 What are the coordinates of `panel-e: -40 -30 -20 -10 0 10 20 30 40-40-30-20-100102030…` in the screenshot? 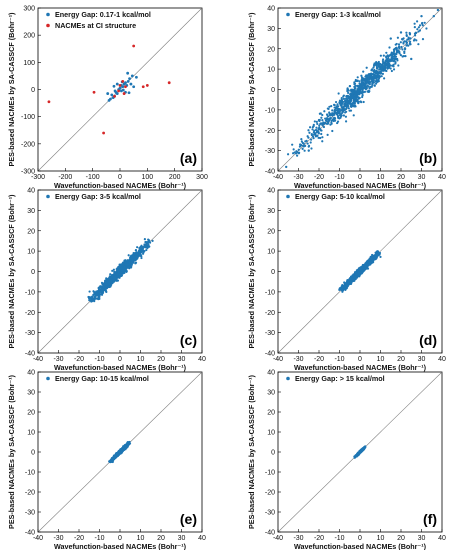 It's located at (106, 460).